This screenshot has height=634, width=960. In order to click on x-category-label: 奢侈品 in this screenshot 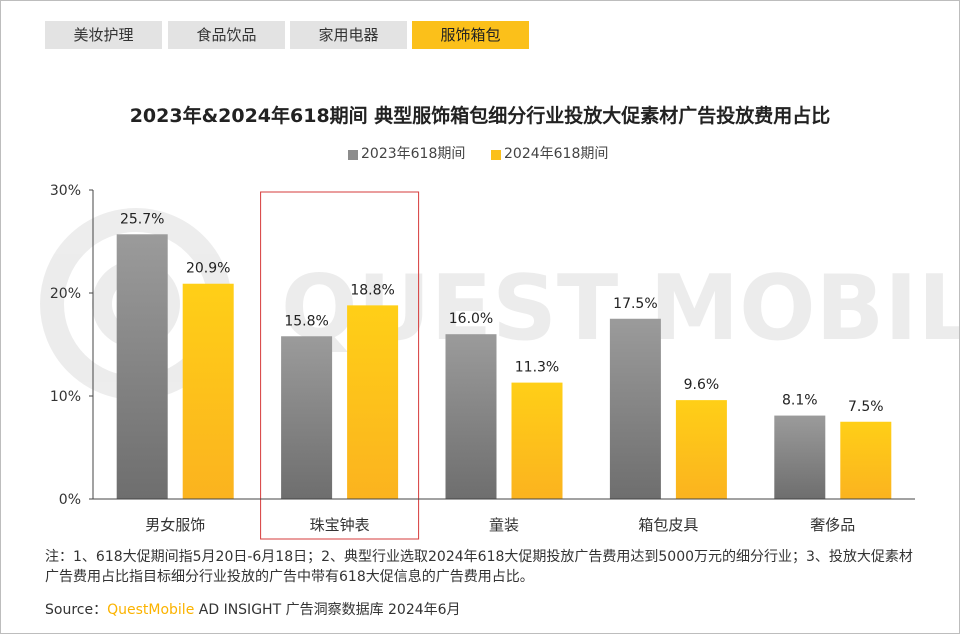, I will do `click(832, 525)`.